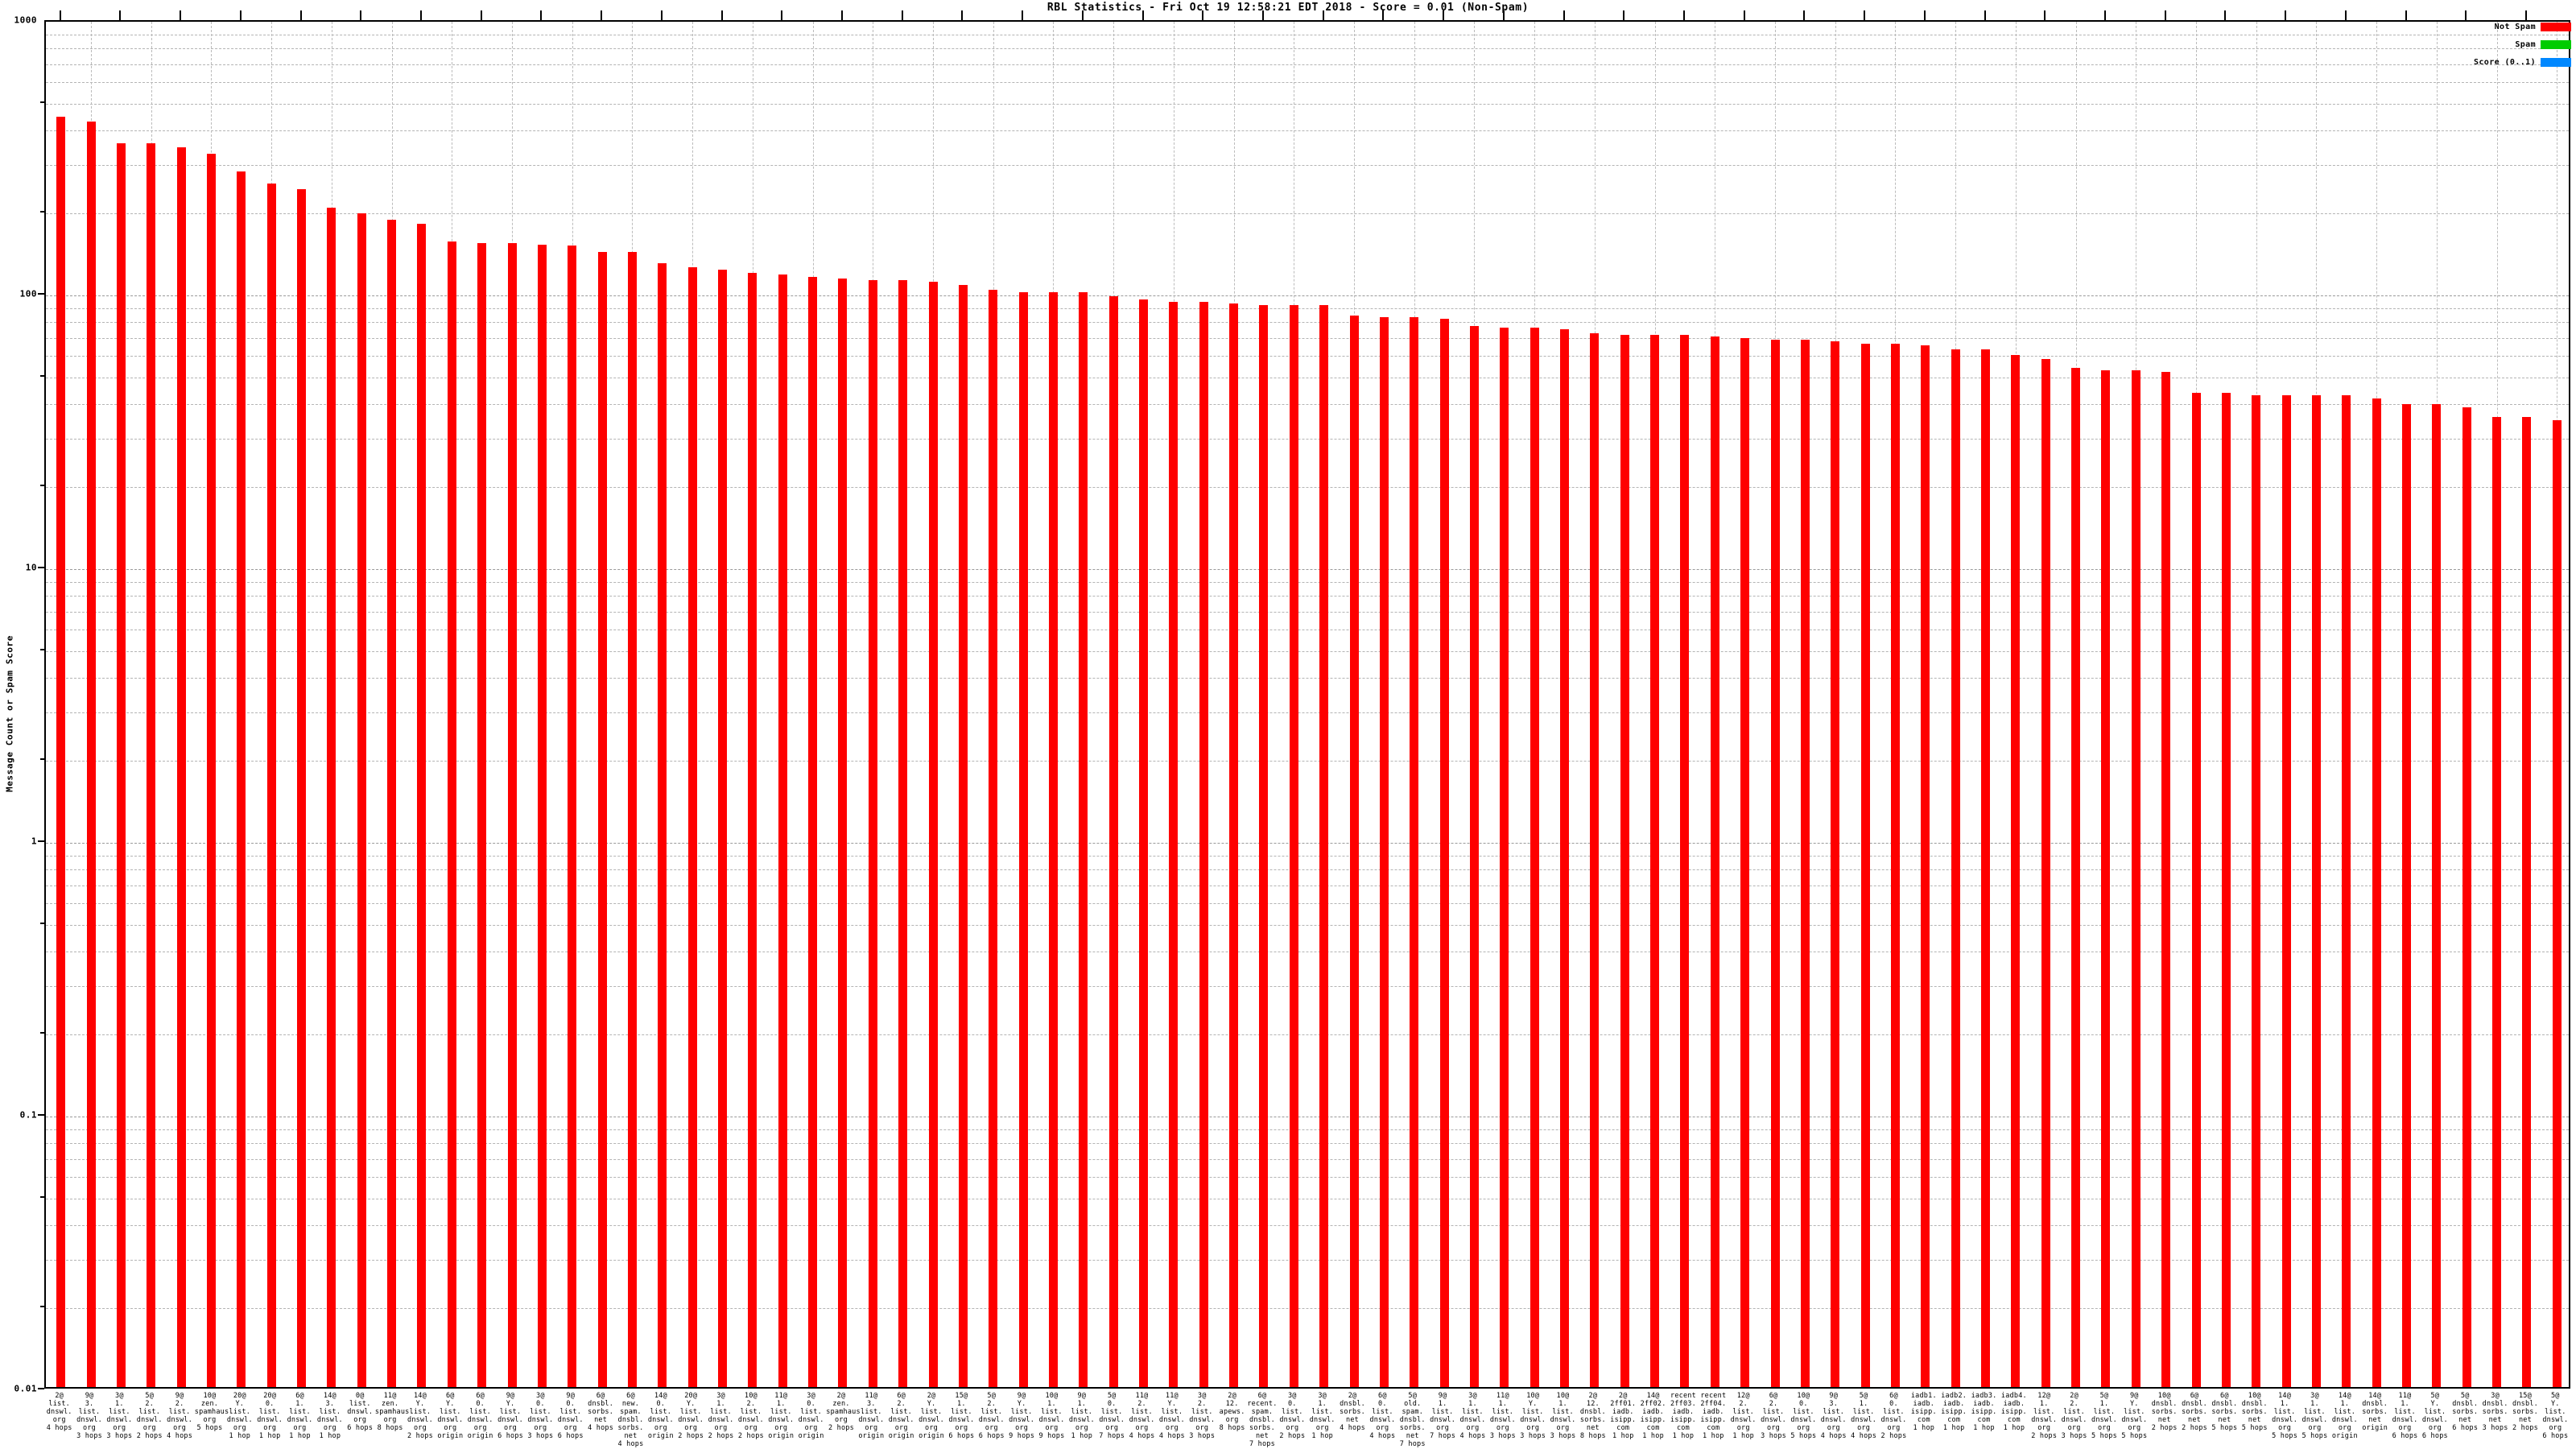 Image resolution: width=2576 pixels, height=1449 pixels. I want to click on x-axis-label-line: org, so click(1473, 1428).